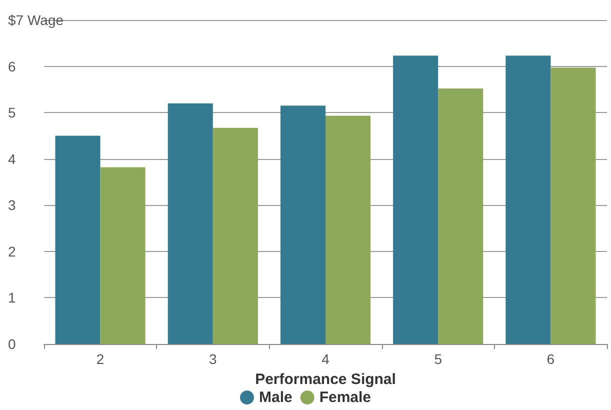 The height and width of the screenshot is (410, 611). Describe the element at coordinates (12, 158) in the screenshot. I see `y-tick-label: 4` at that location.